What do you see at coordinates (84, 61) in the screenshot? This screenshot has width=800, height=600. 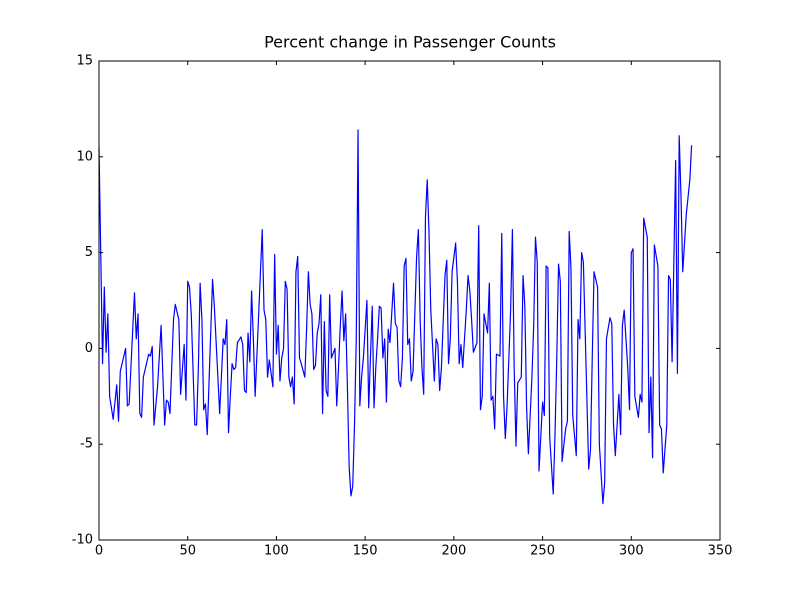 I see `y-tick-label: 15` at bounding box center [84, 61].